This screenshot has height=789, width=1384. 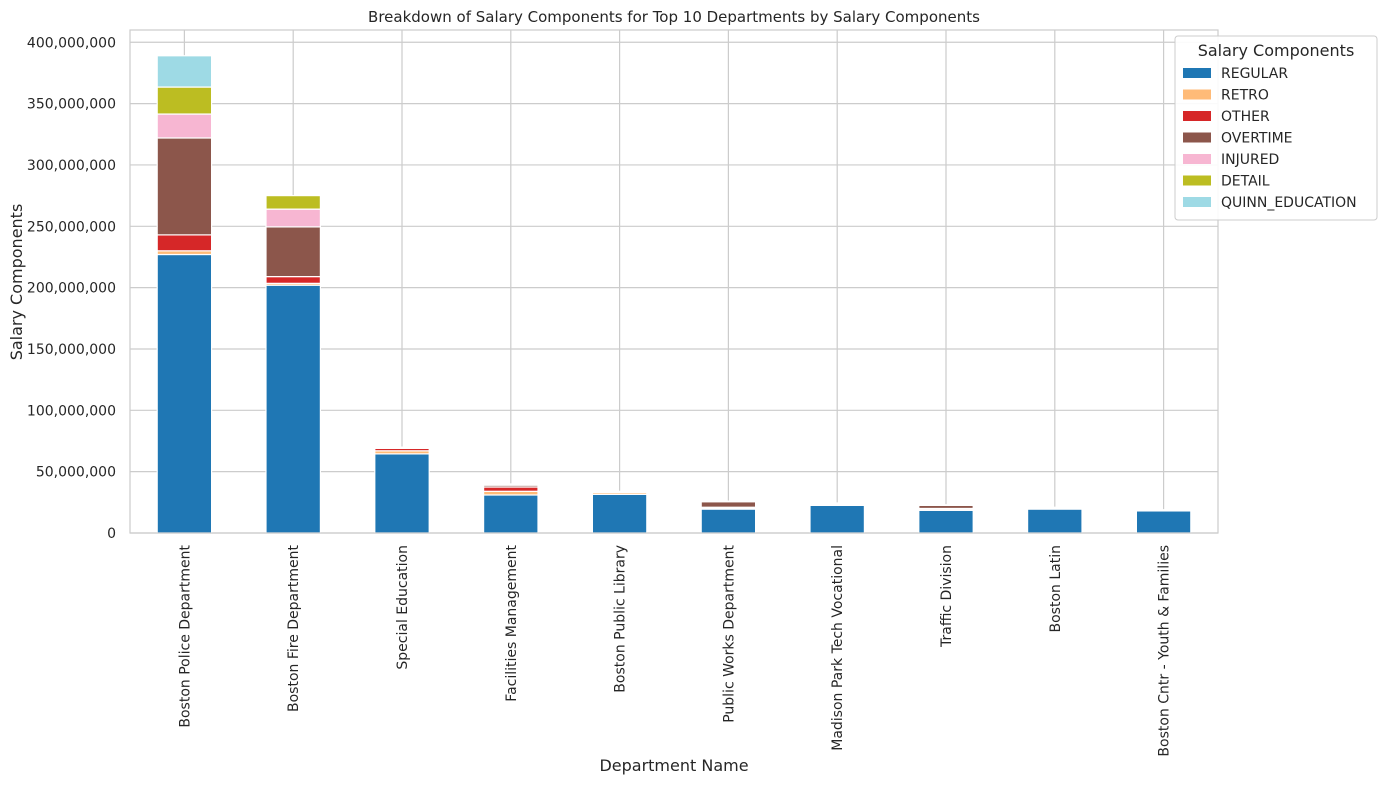 What do you see at coordinates (1165, 651) in the screenshot?
I see `x-tick-label: Boston Cntr - Youth & Families` at bounding box center [1165, 651].